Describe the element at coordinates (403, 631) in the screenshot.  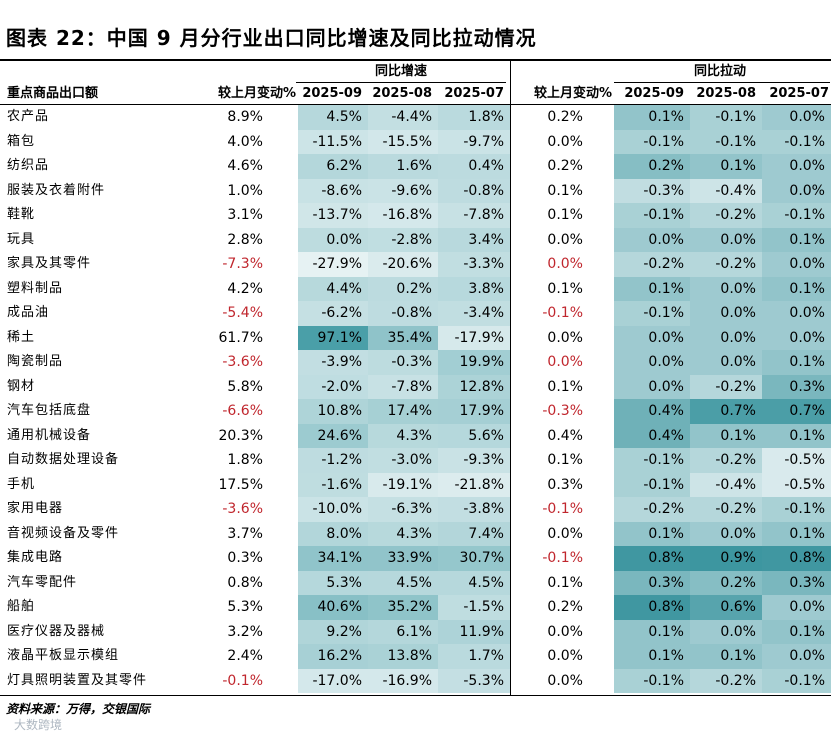
I see `growth-2025-08-cell: 6.1%` at that location.